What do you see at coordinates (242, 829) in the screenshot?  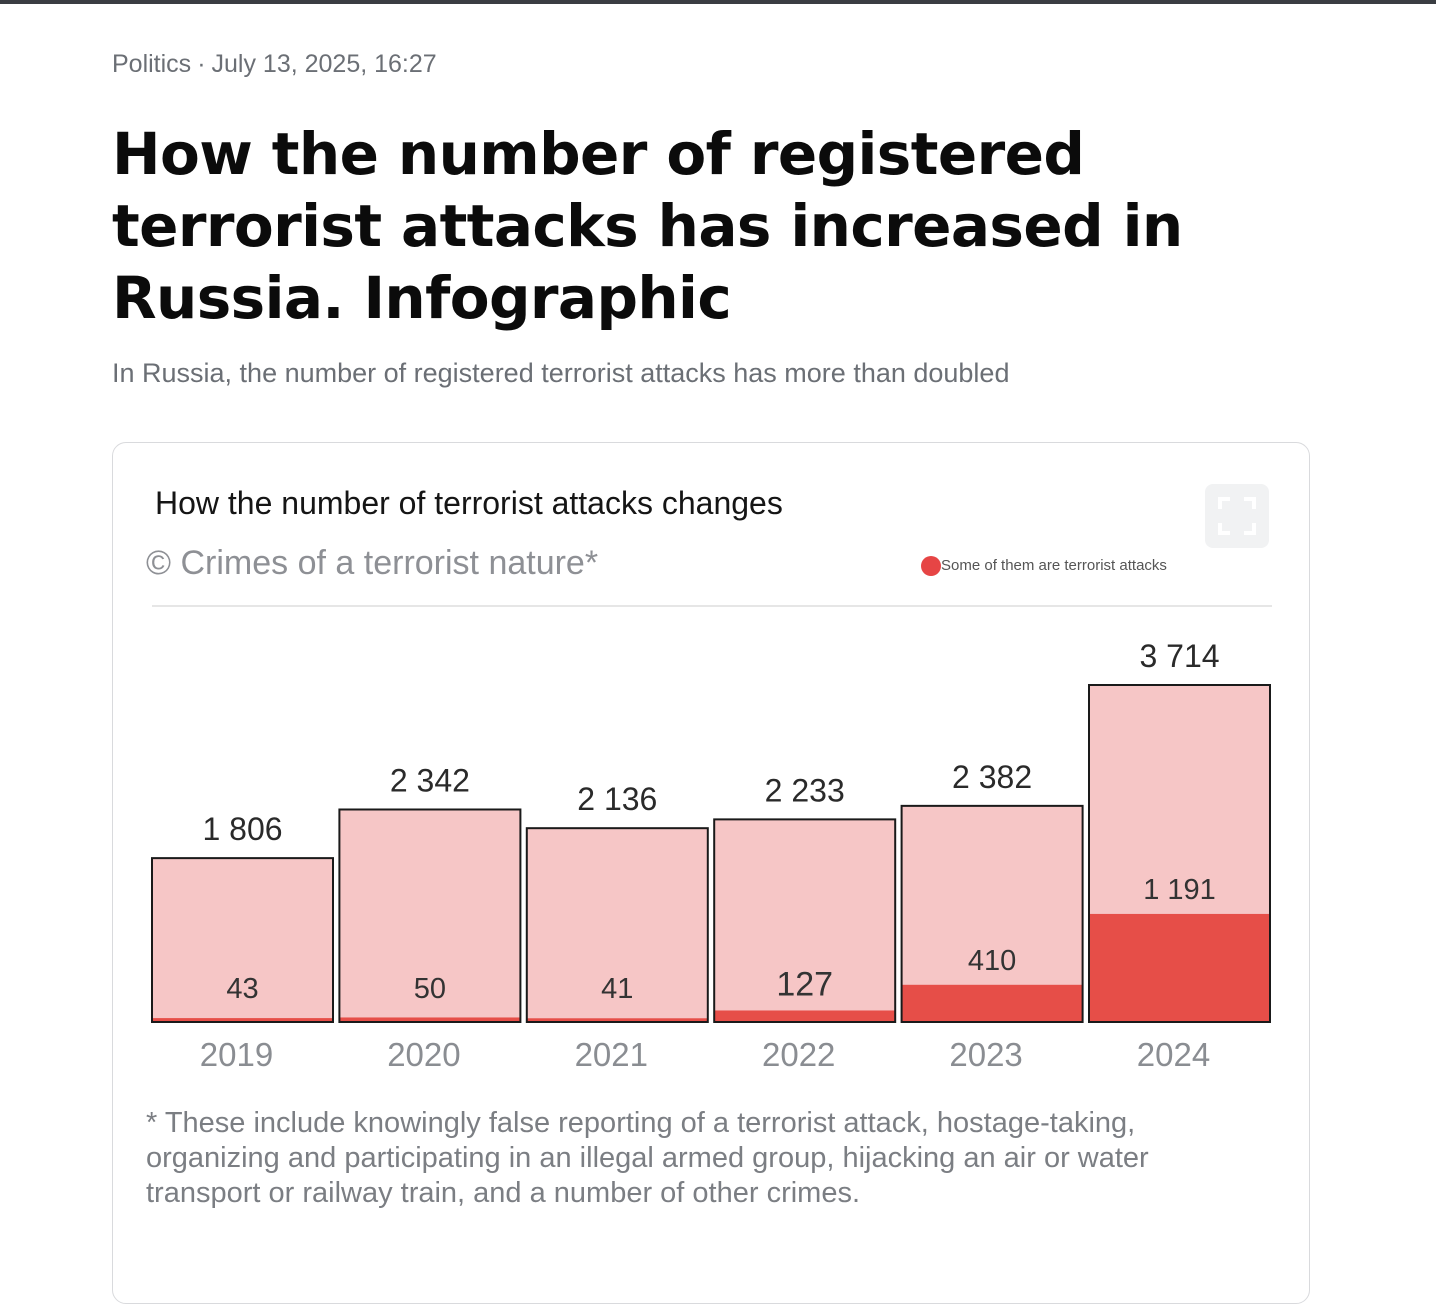 I see `total-value-label: 1 806` at bounding box center [242, 829].